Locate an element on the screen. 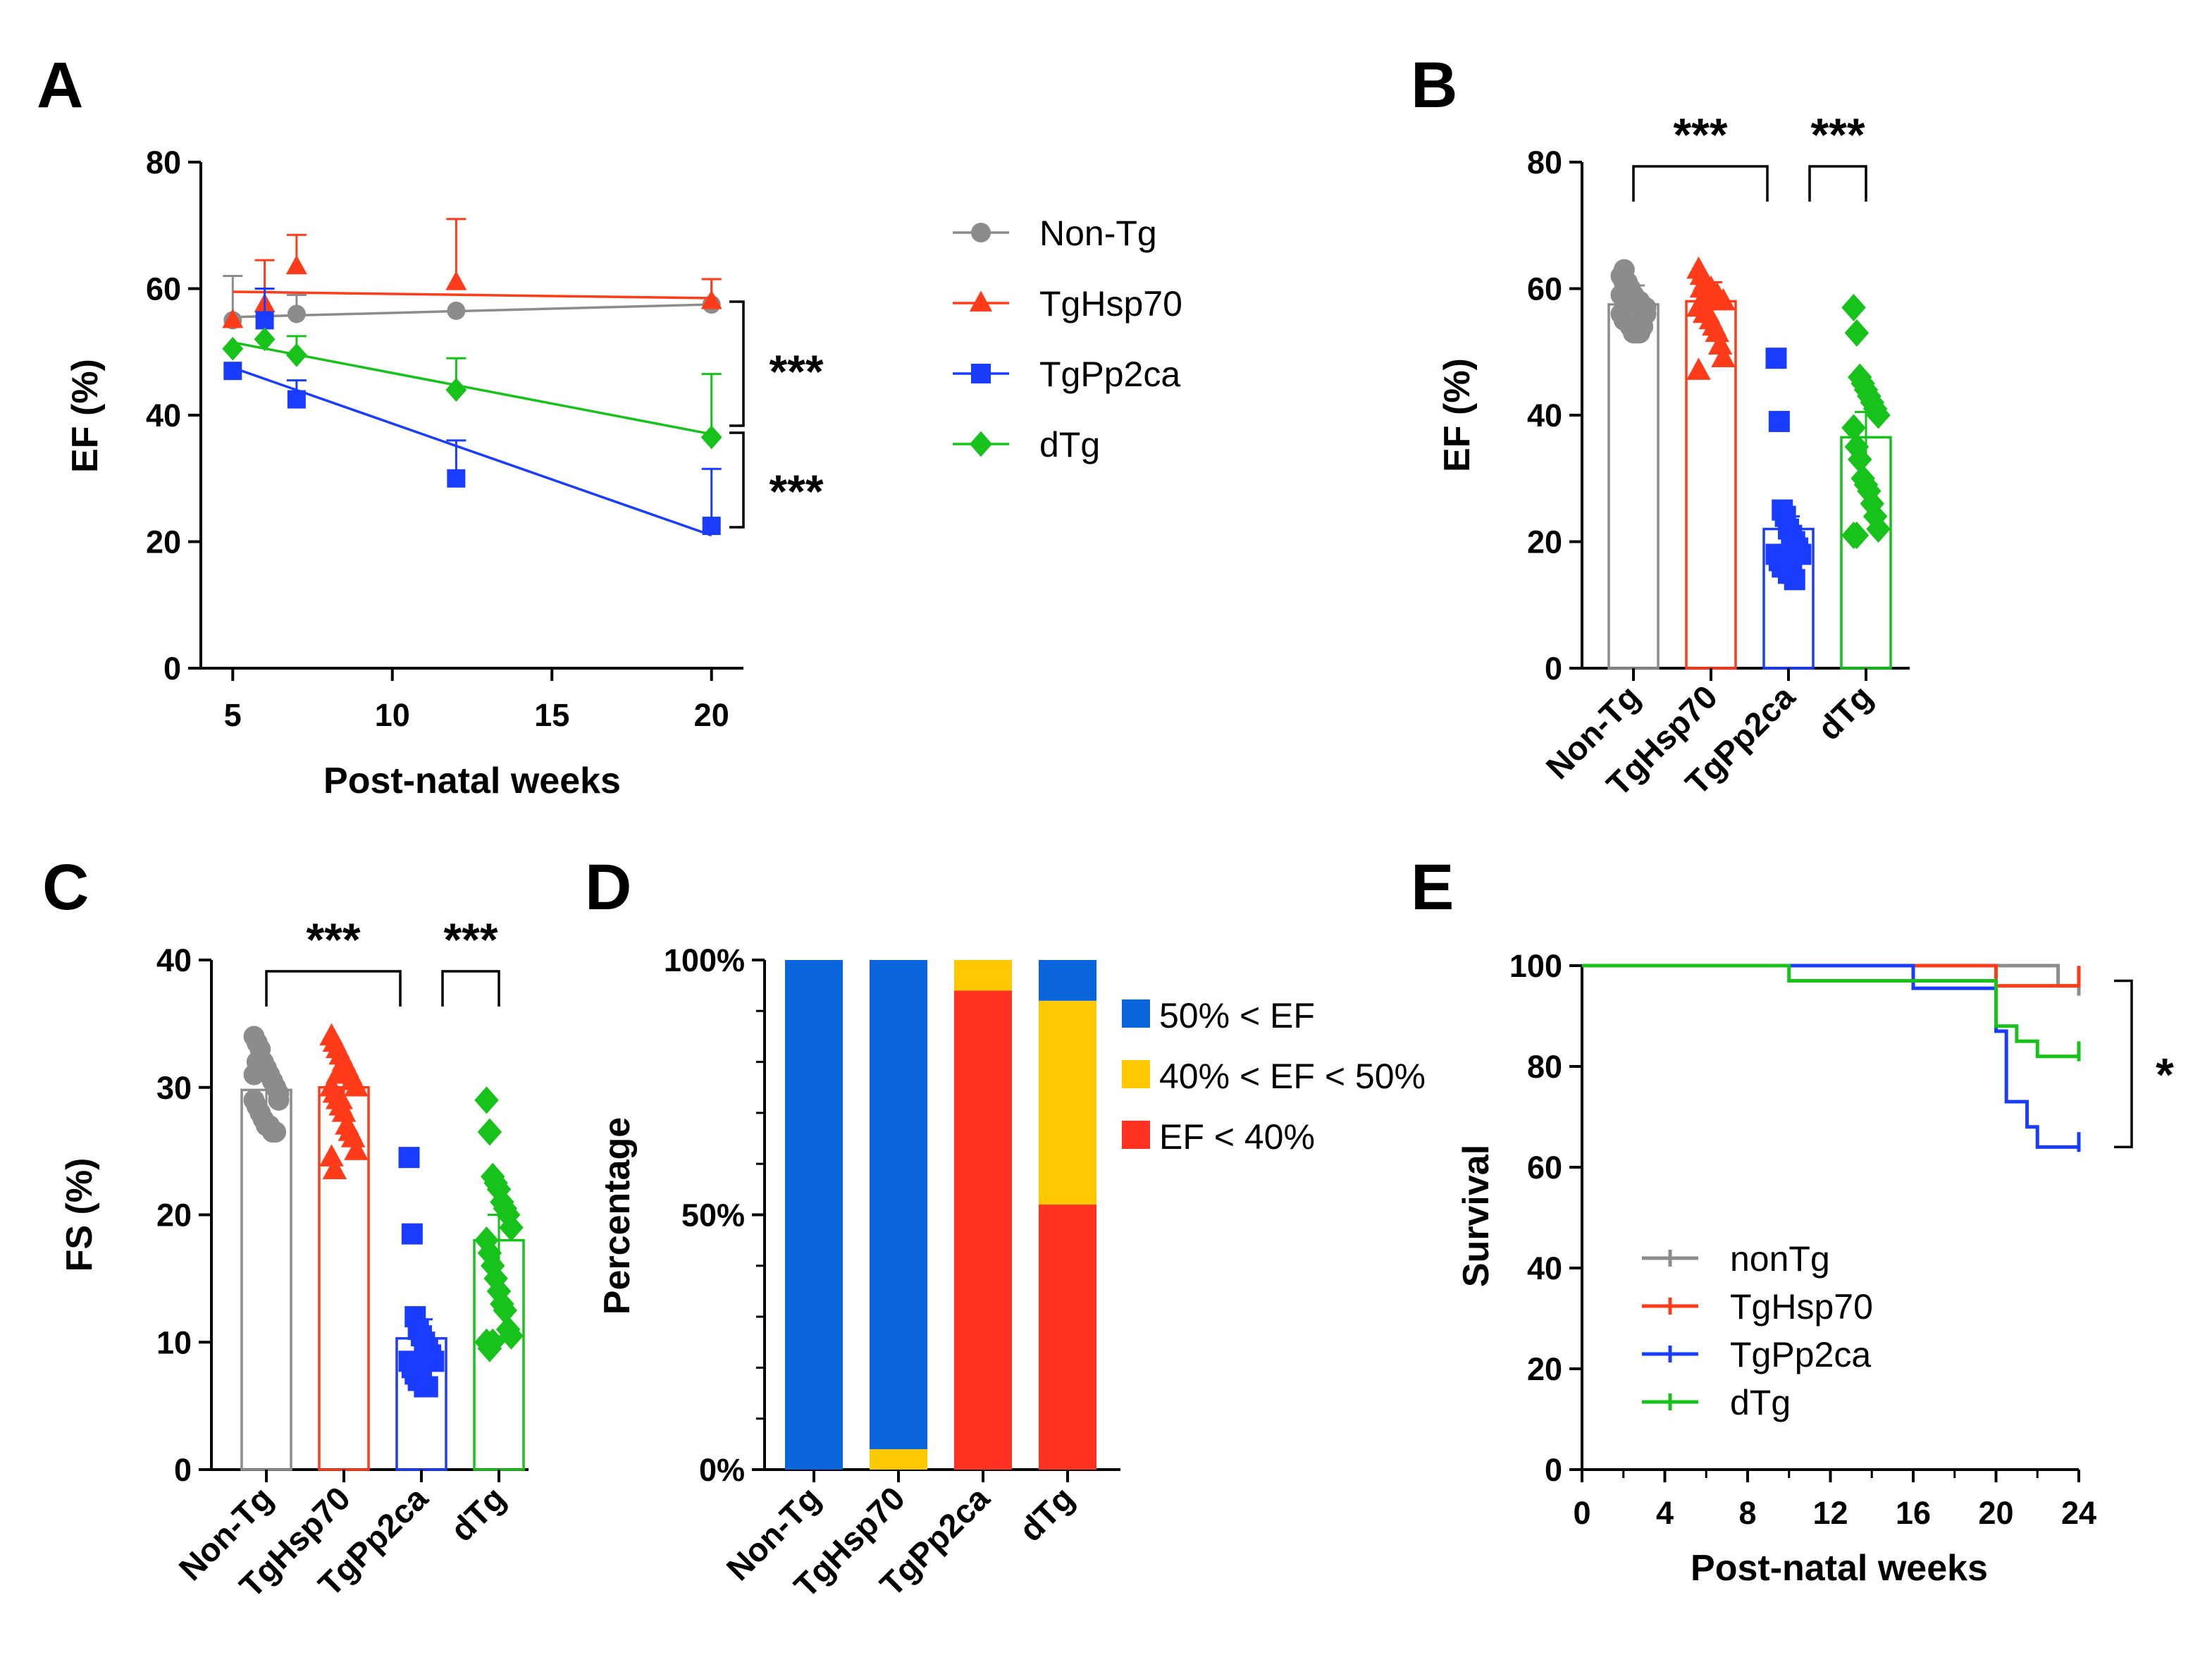 The width and height of the screenshot is (2212, 1674). panel-label-b: B is located at coordinates (1434, 85).